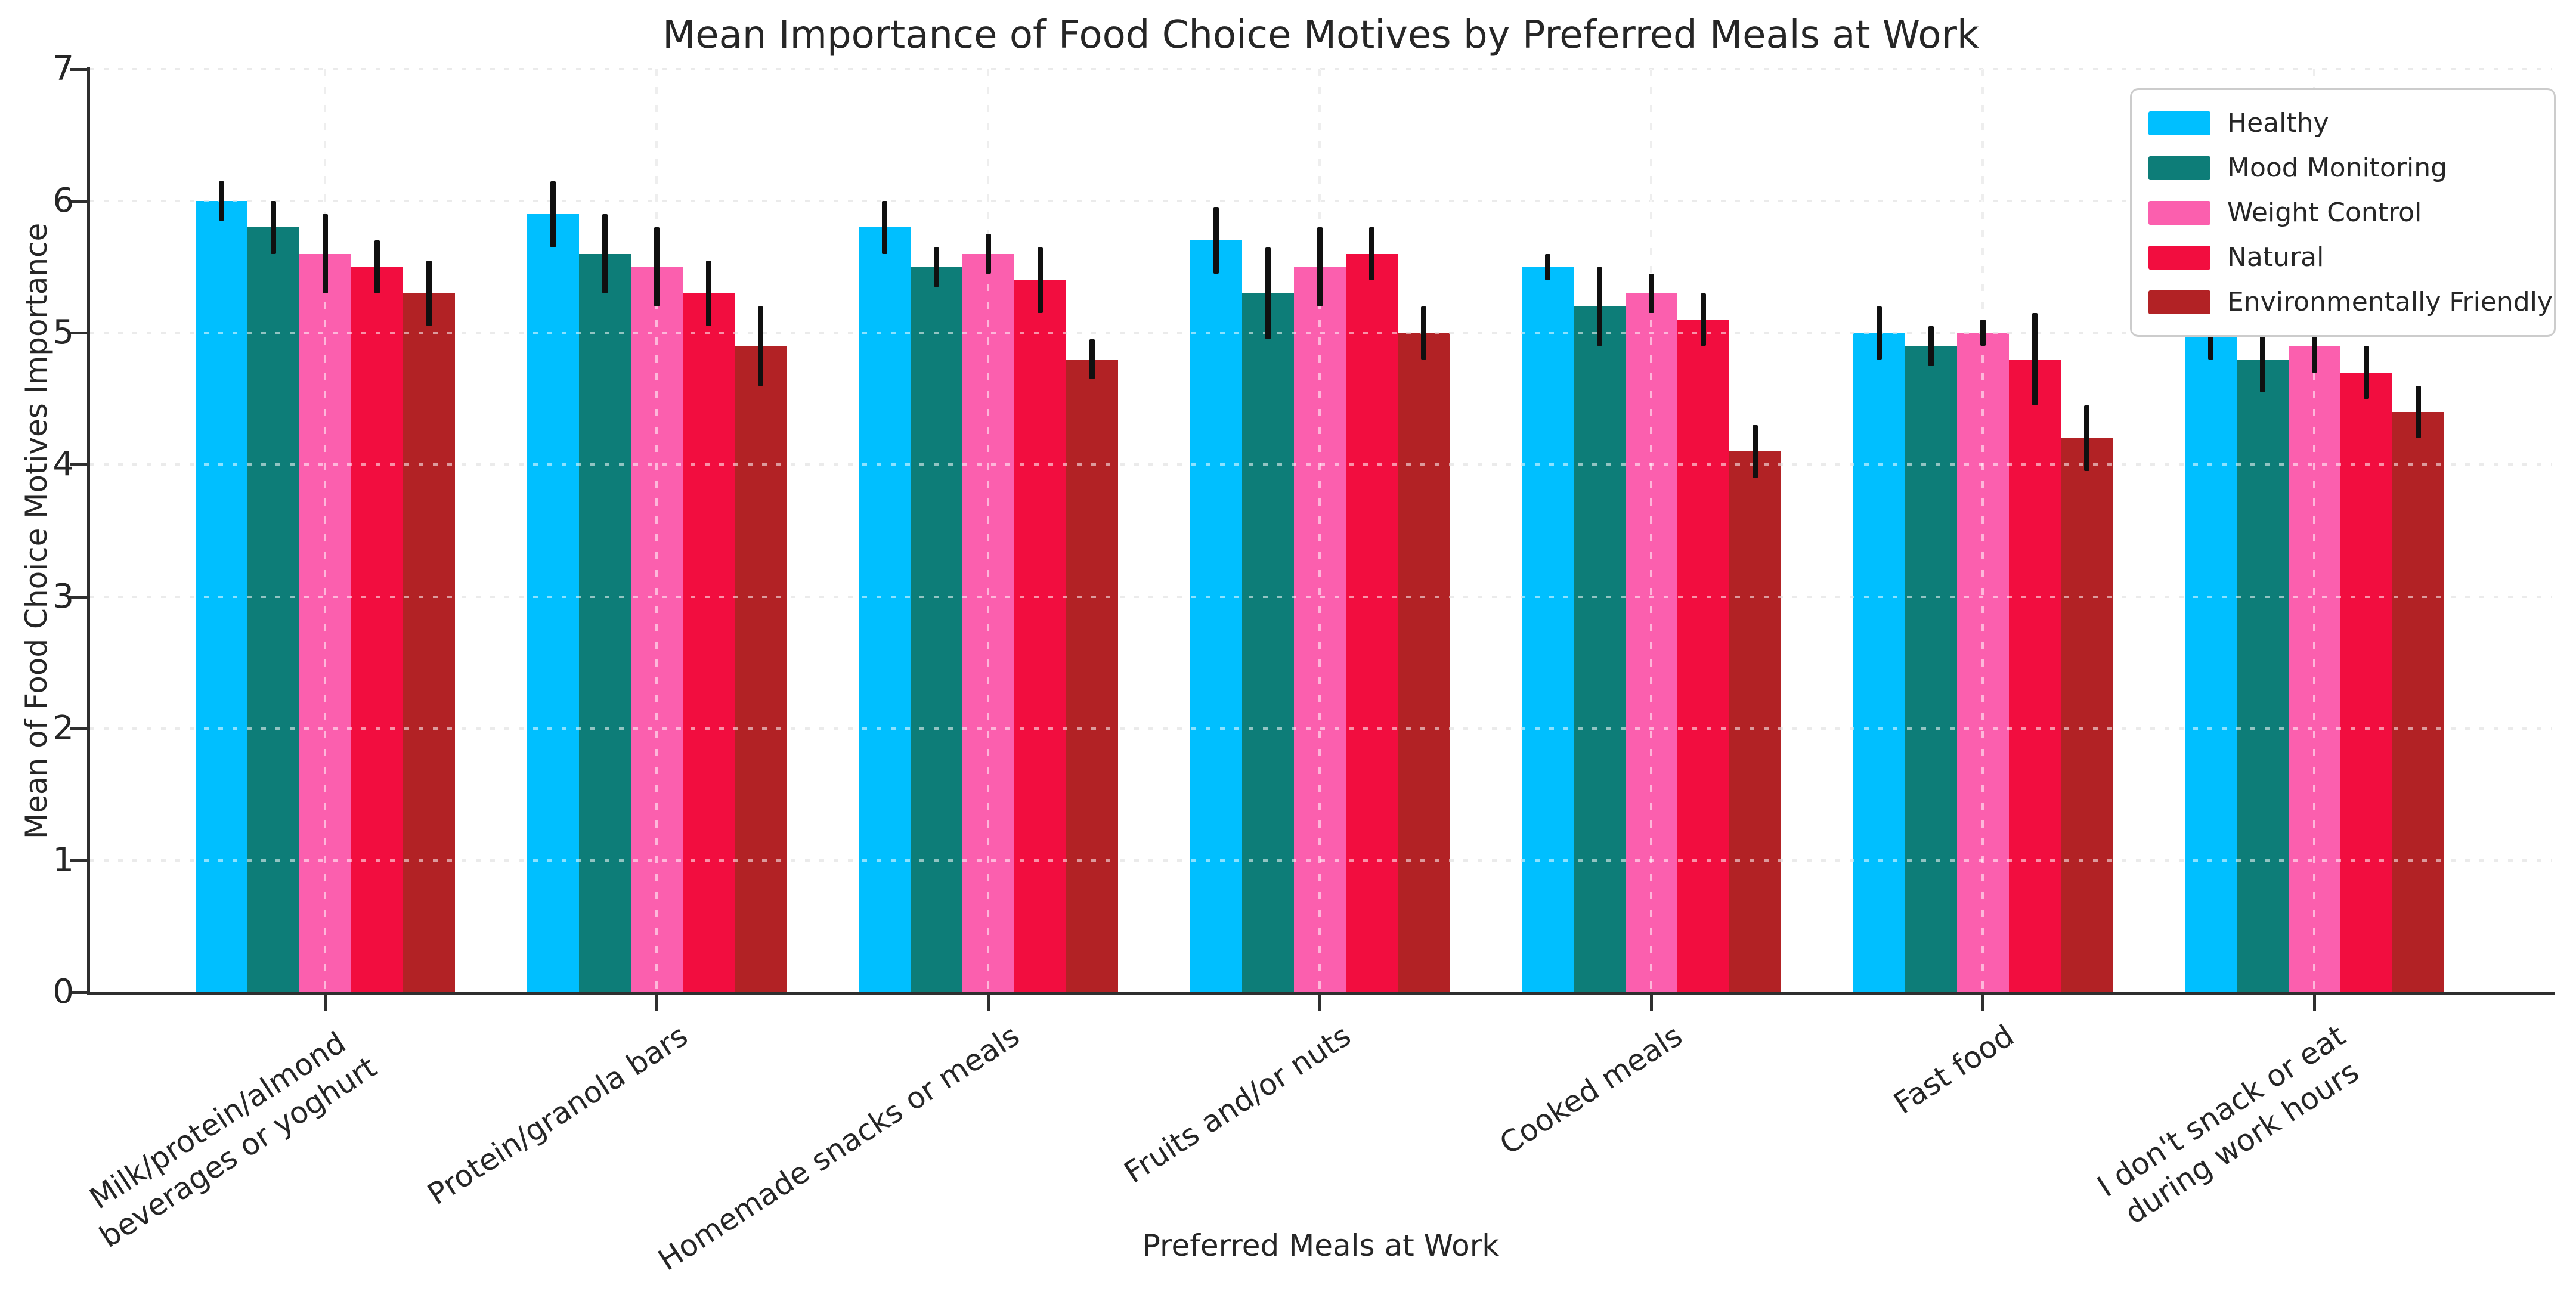 The image size is (2576, 1304). What do you see at coordinates (63, 201) in the screenshot?
I see `y-tick-label: 6` at bounding box center [63, 201].